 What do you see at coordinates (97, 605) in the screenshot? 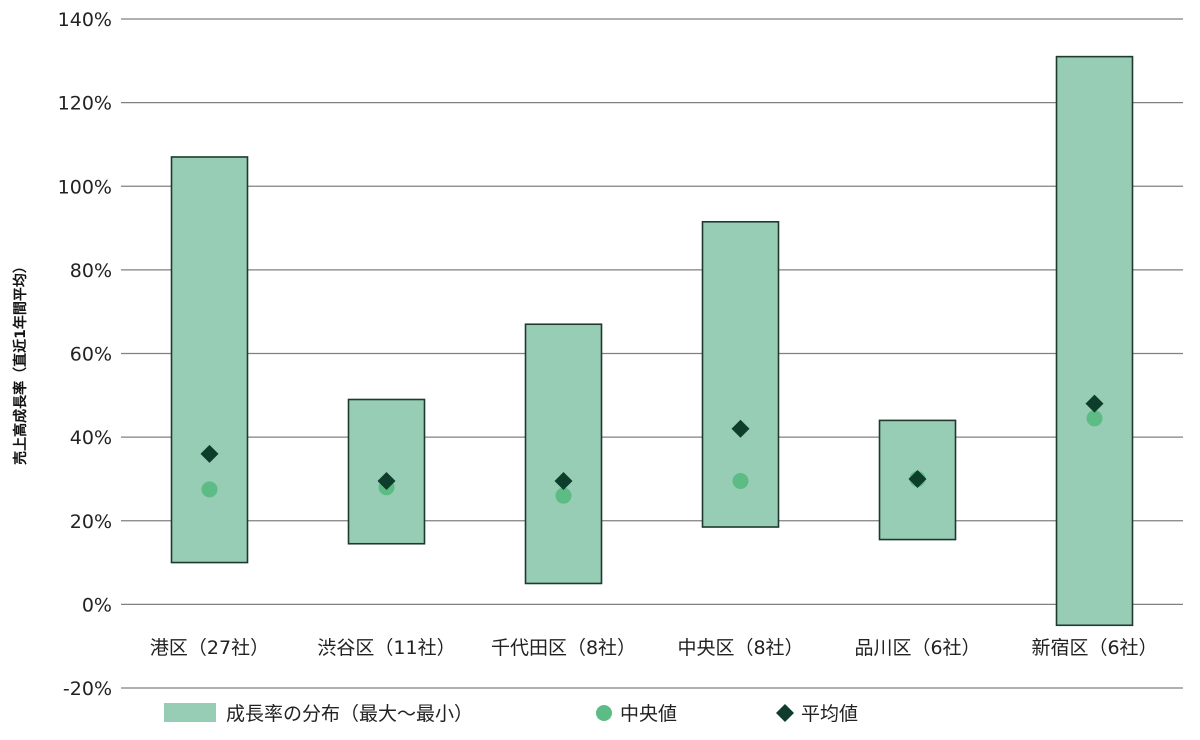
I see `y-tick-label: 0%` at bounding box center [97, 605].